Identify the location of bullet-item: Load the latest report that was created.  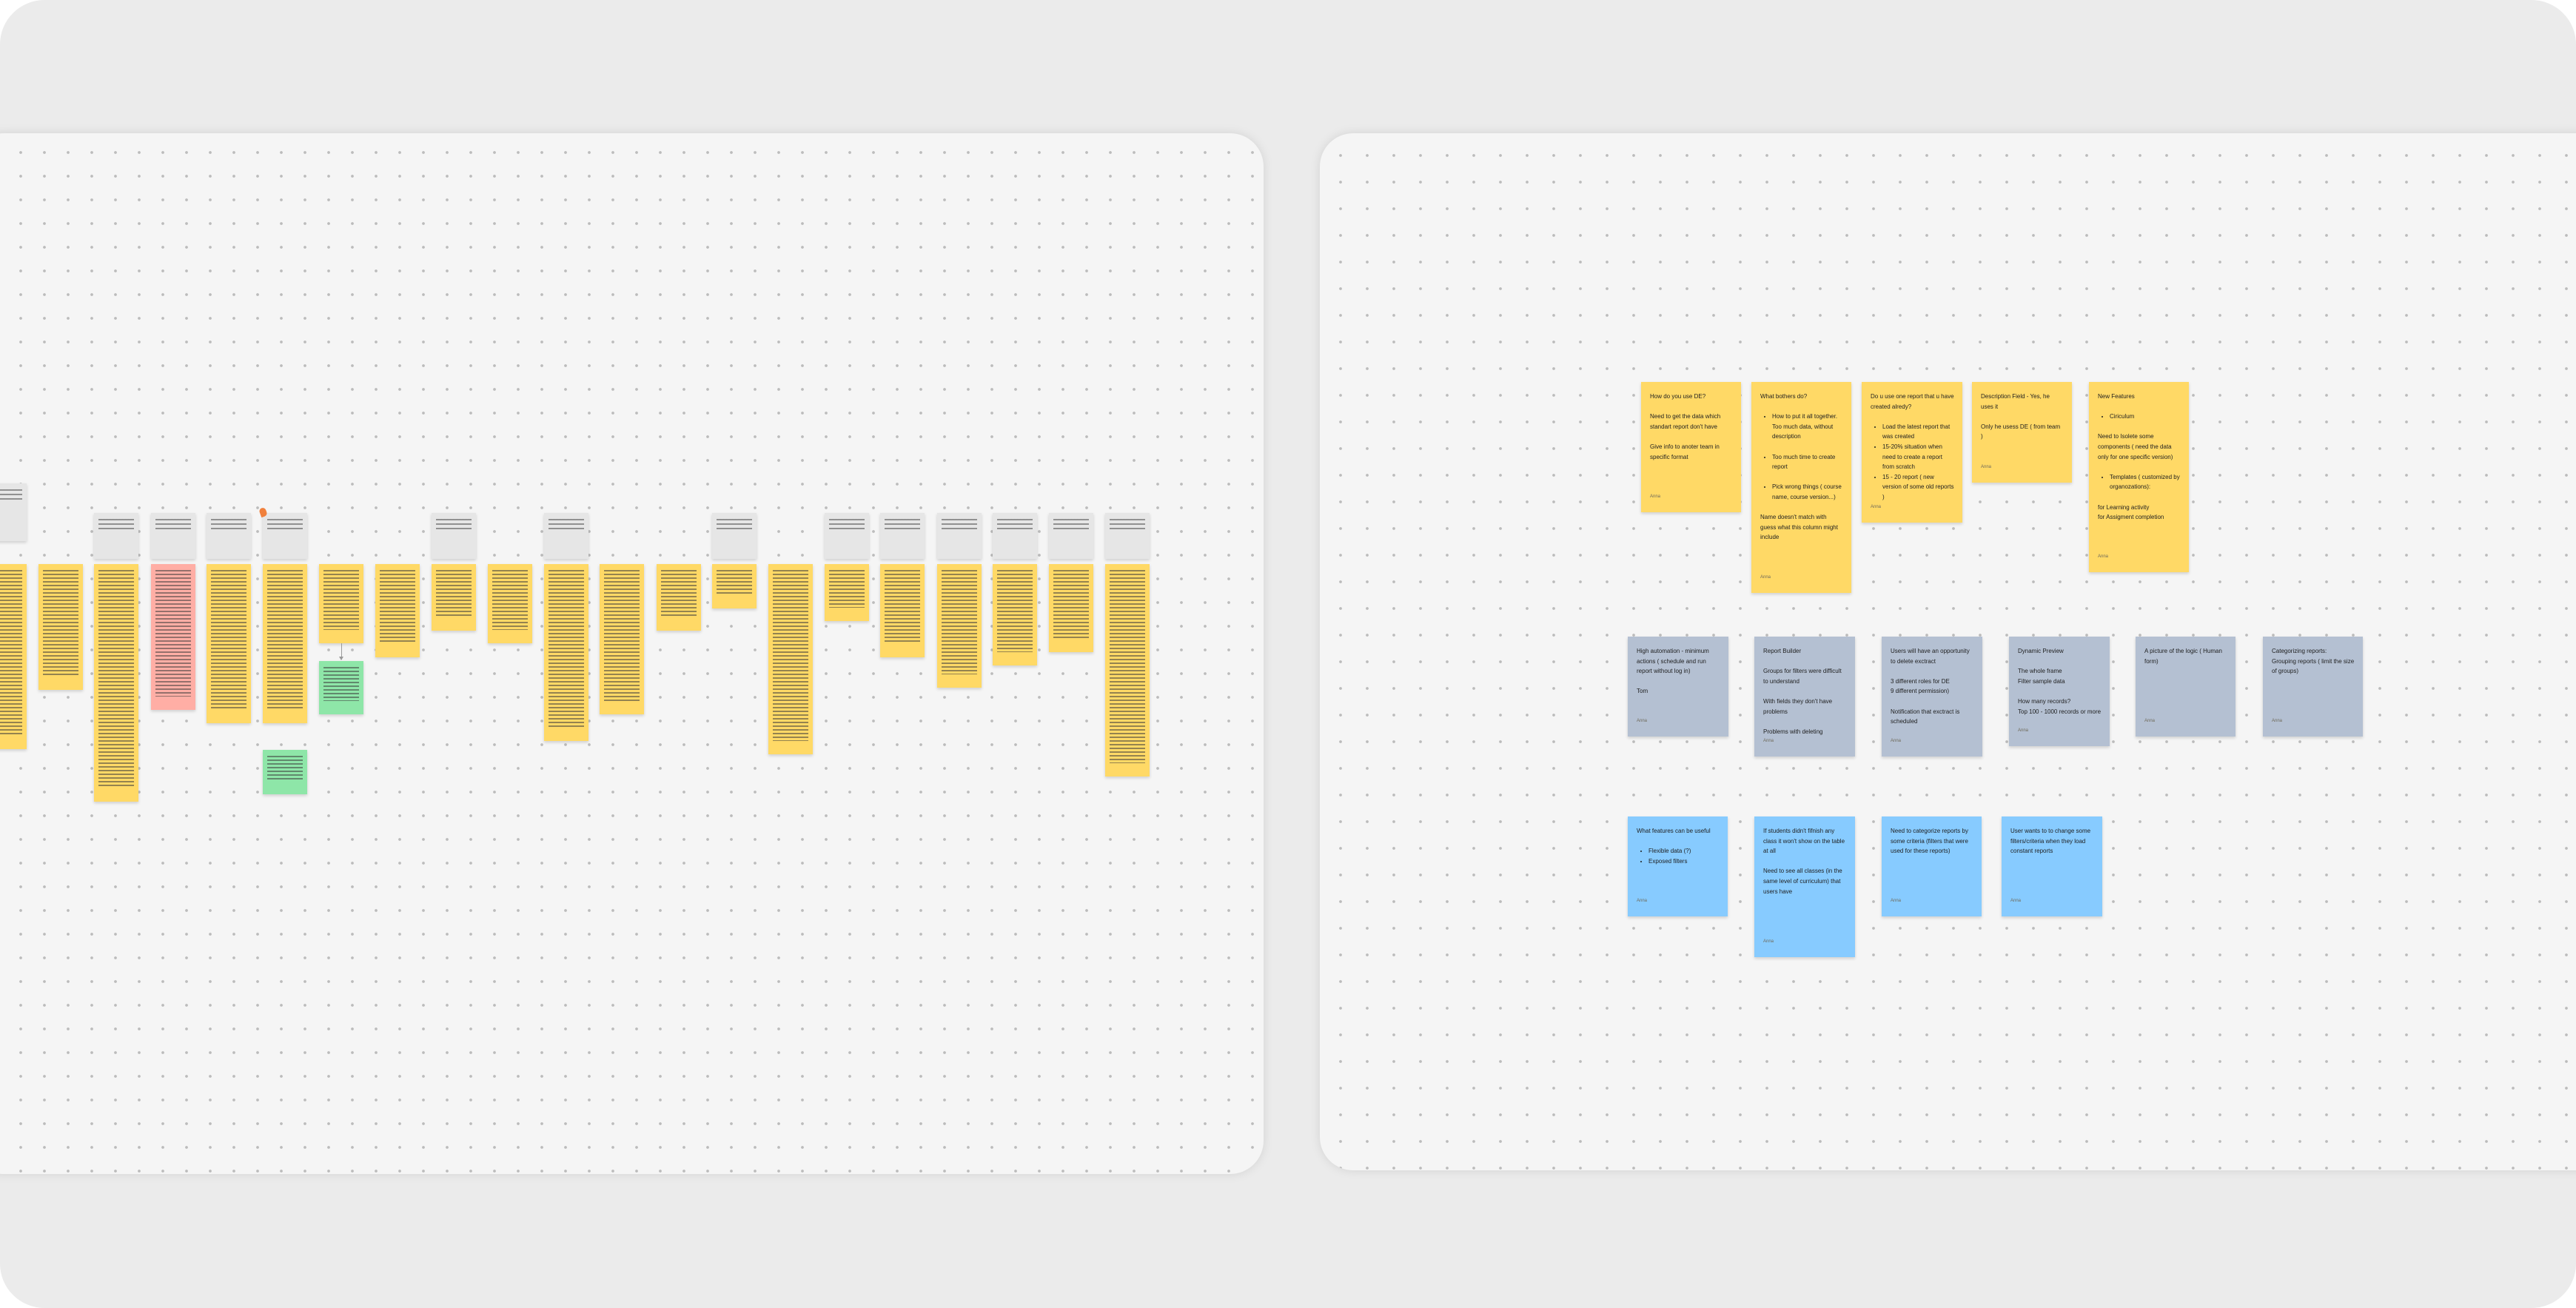
(1918, 432).